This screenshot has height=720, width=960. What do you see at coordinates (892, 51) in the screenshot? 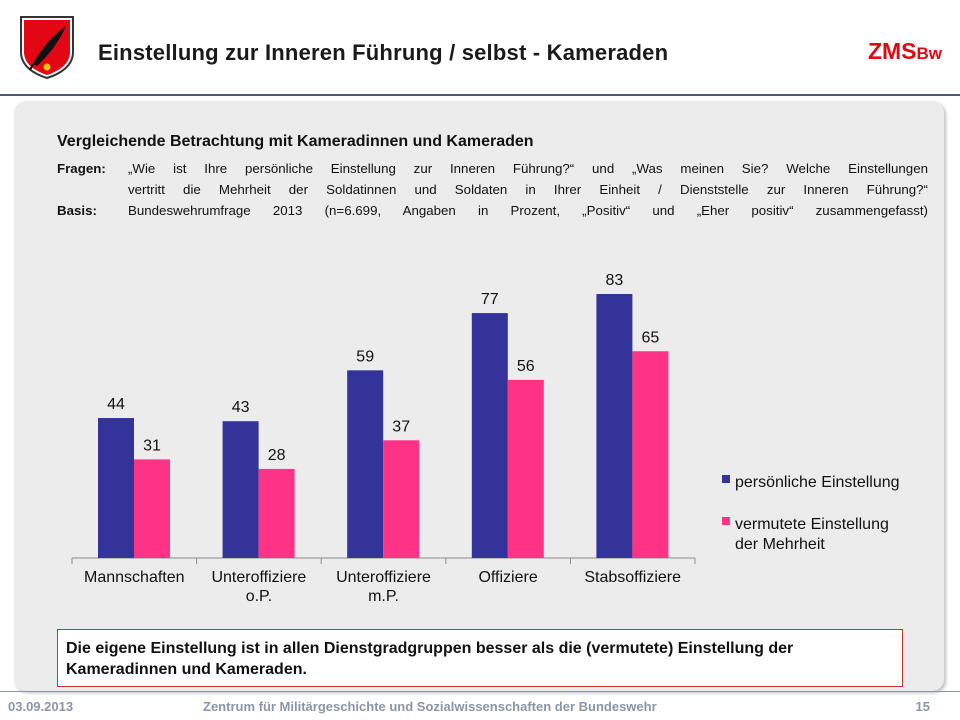
I see `brand-main: ZMS` at bounding box center [892, 51].